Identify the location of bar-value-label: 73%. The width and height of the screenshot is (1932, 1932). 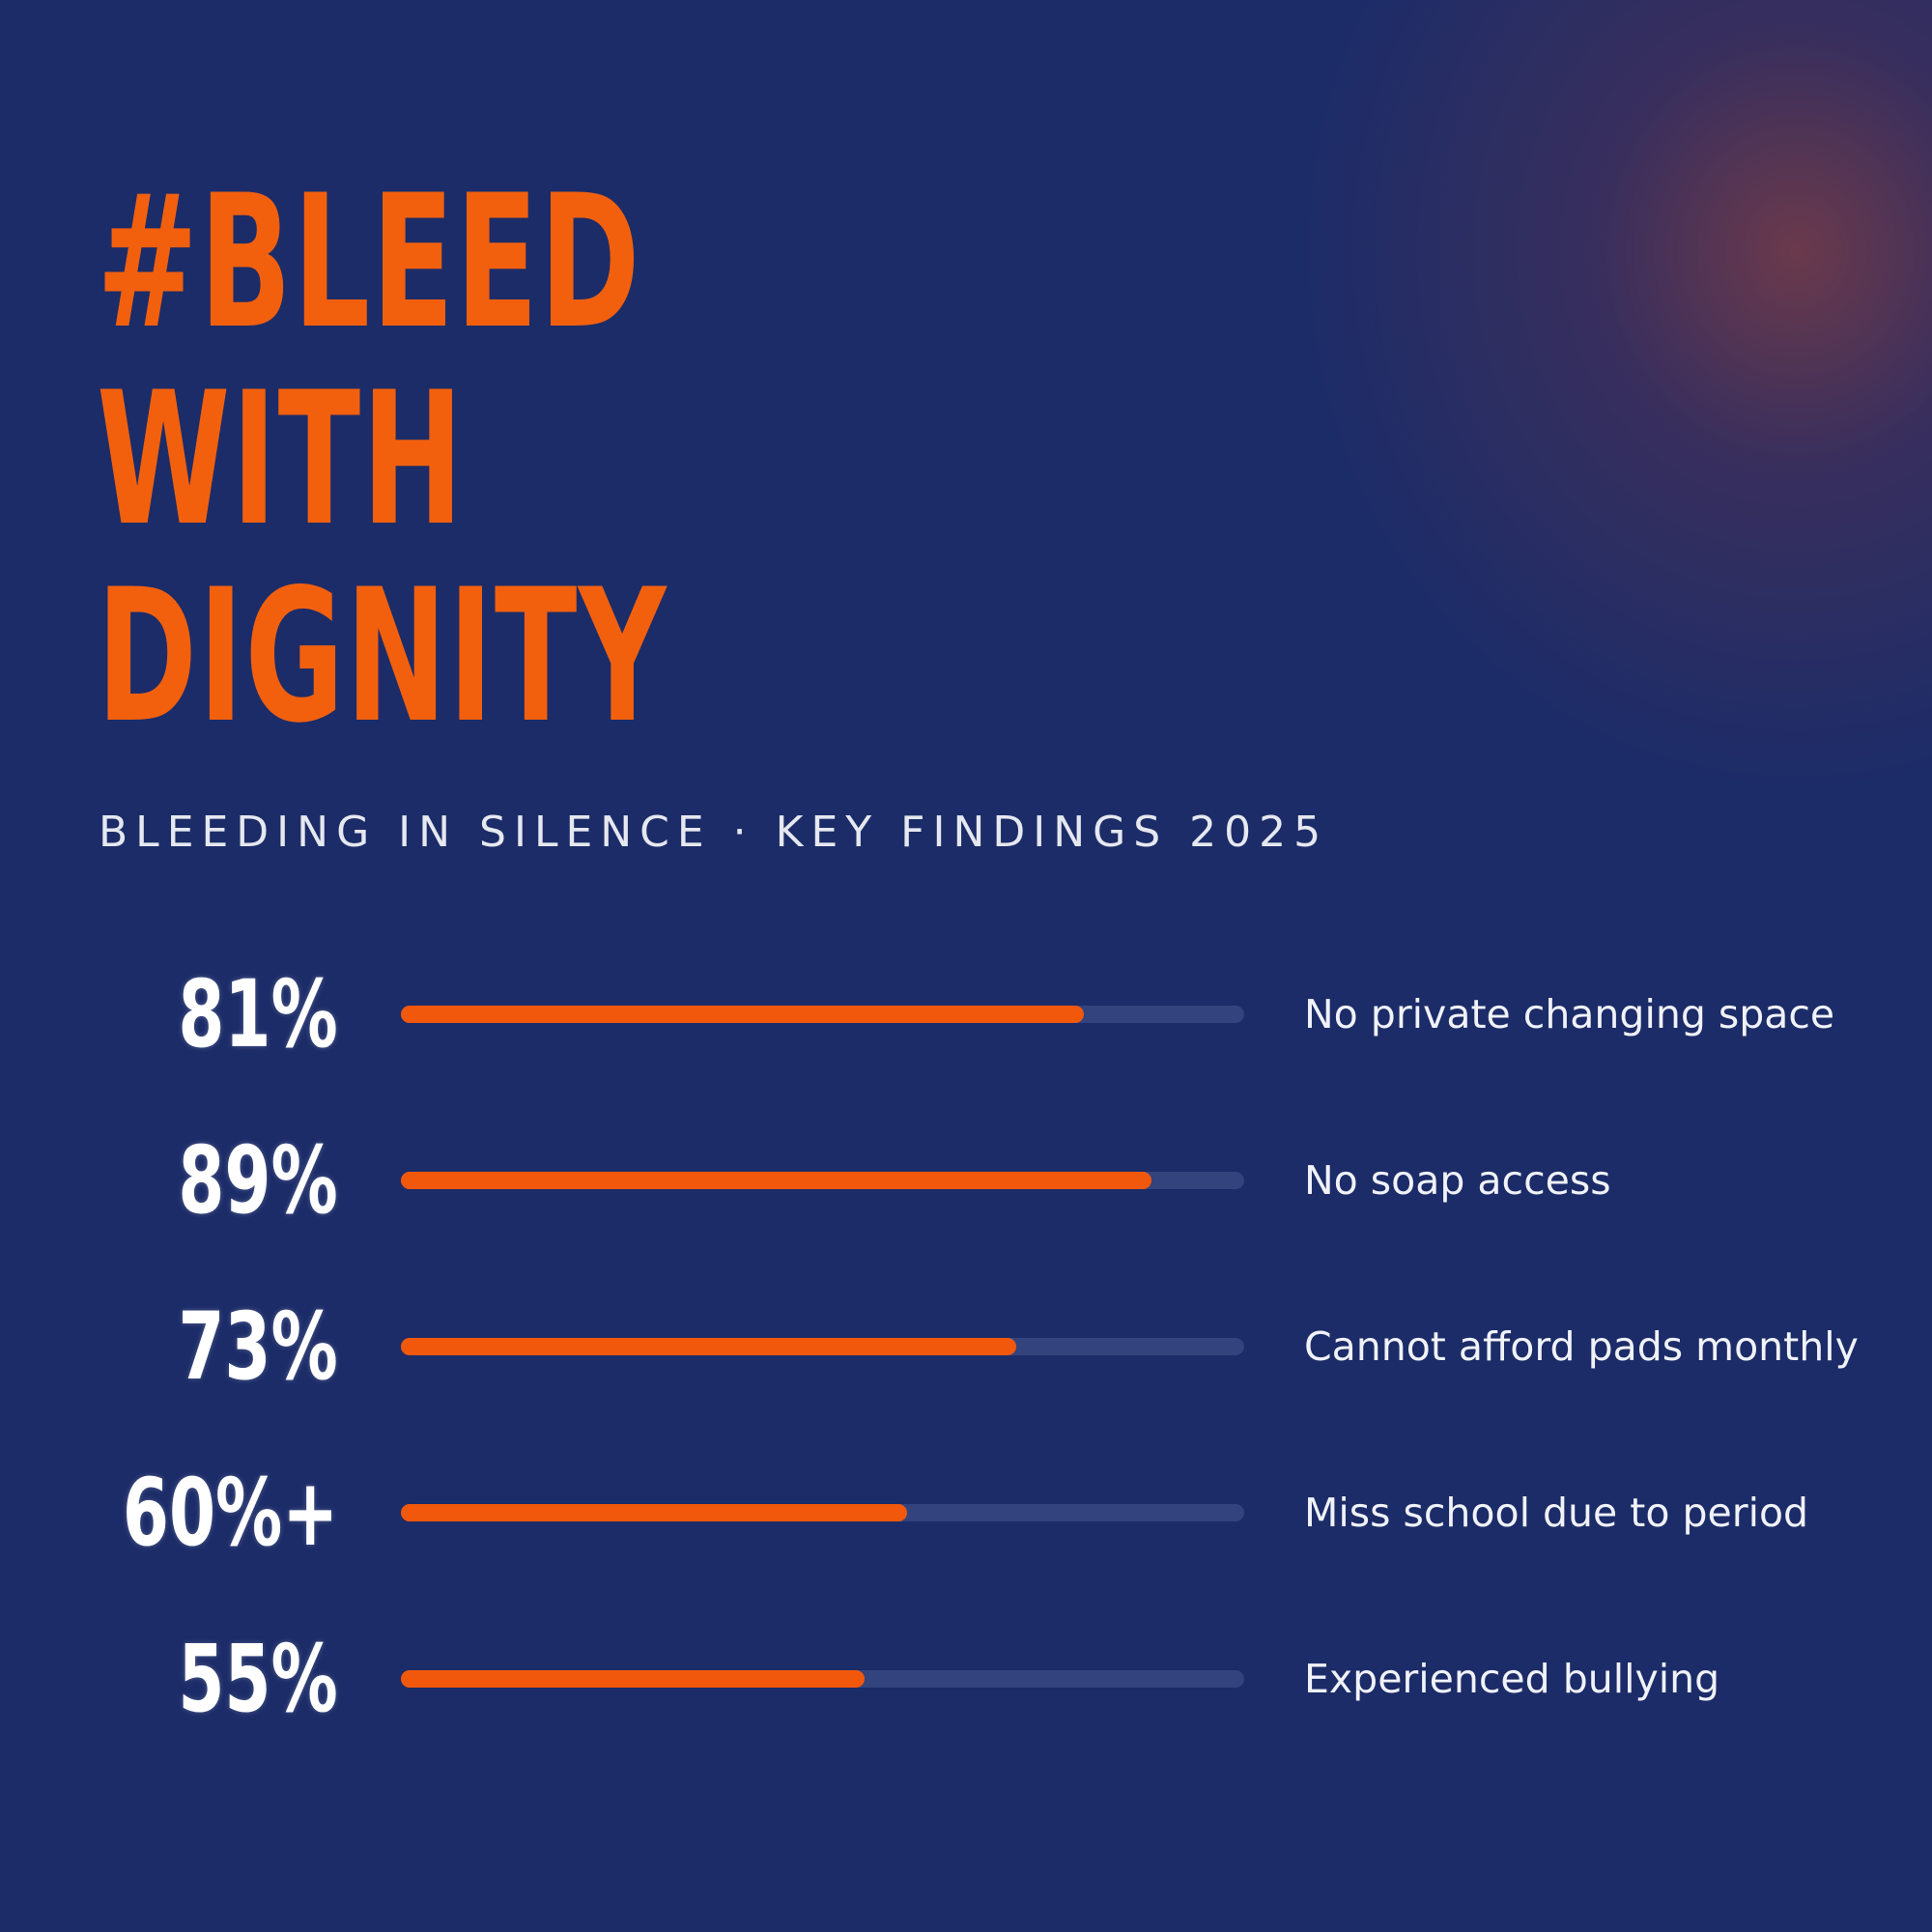
(258, 1347).